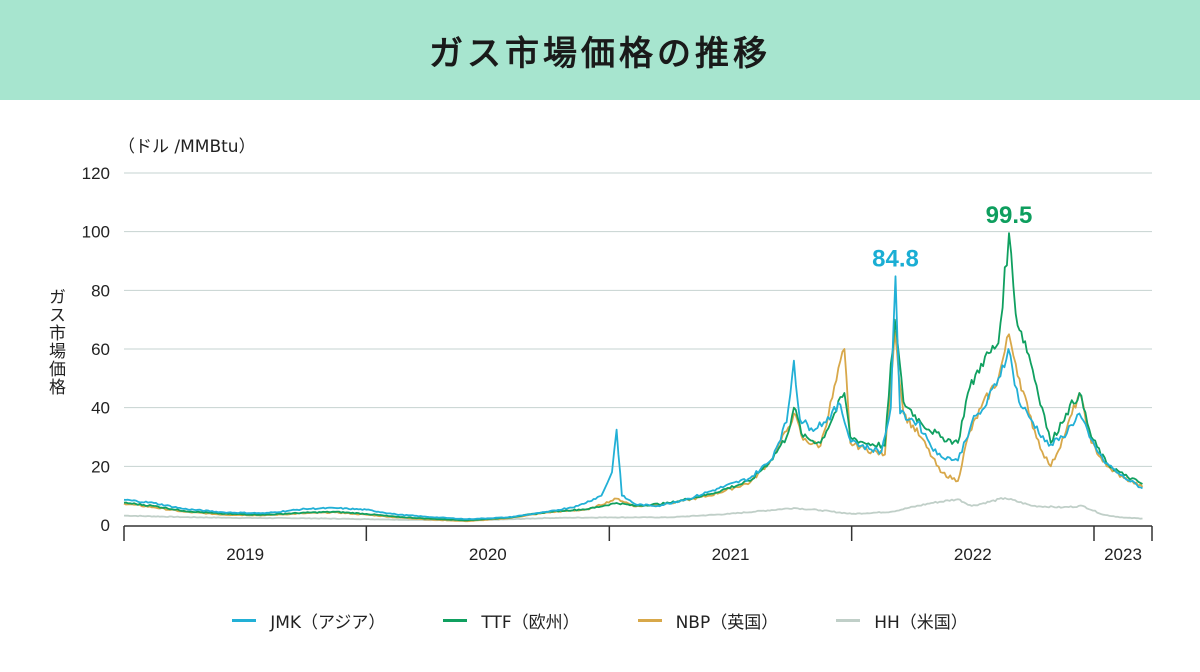 The image size is (1200, 672). I want to click on x-tick-label: 2022, so click(973, 554).